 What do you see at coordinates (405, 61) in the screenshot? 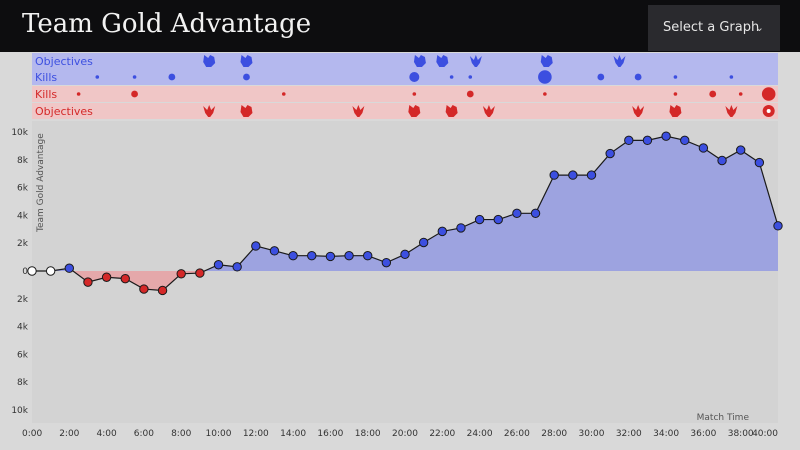
I see `lane-bg-blue-objectives` at bounding box center [405, 61].